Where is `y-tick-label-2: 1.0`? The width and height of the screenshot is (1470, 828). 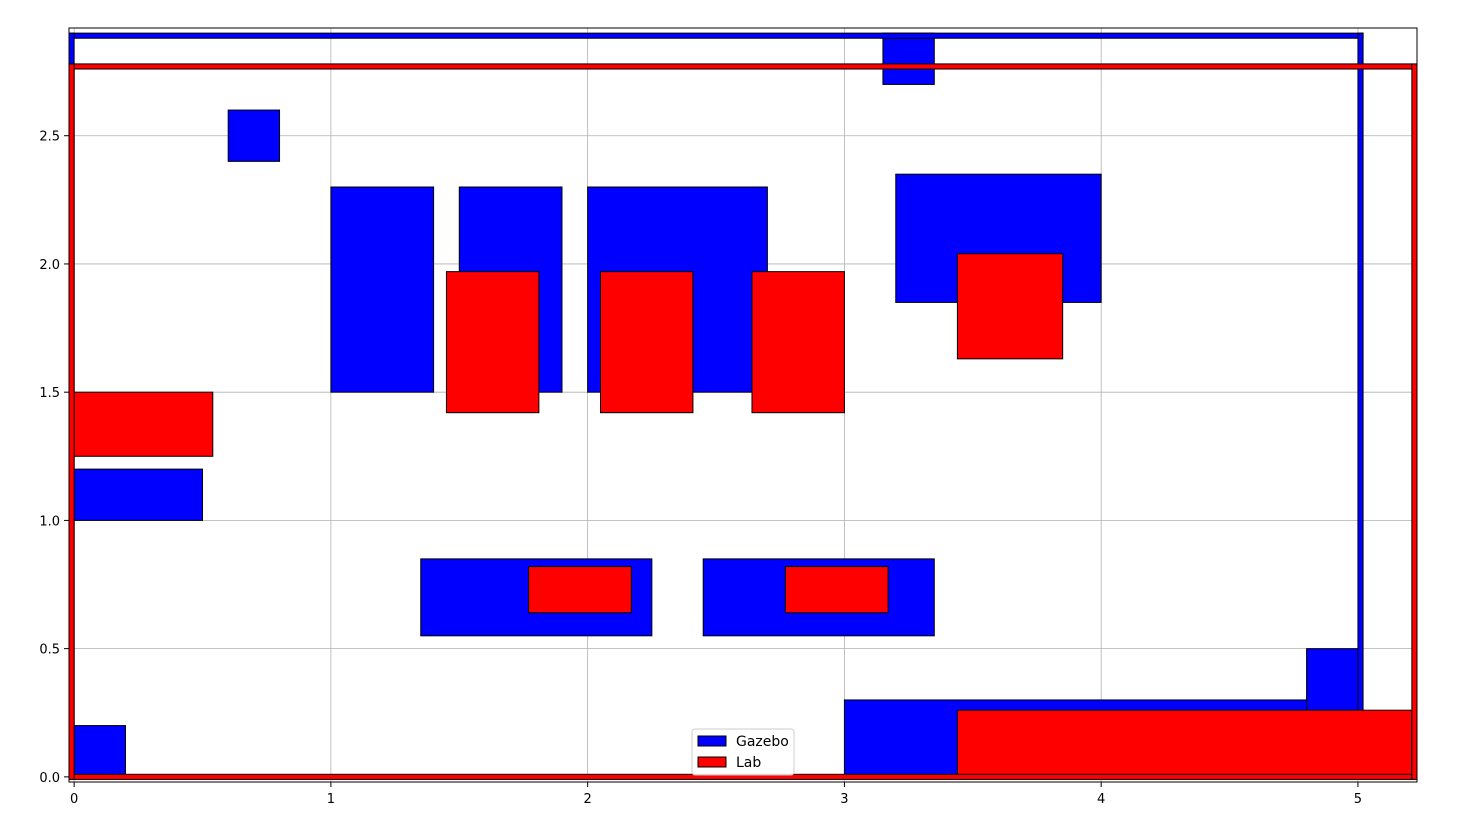
y-tick-label-2: 1.0 is located at coordinates (49, 521).